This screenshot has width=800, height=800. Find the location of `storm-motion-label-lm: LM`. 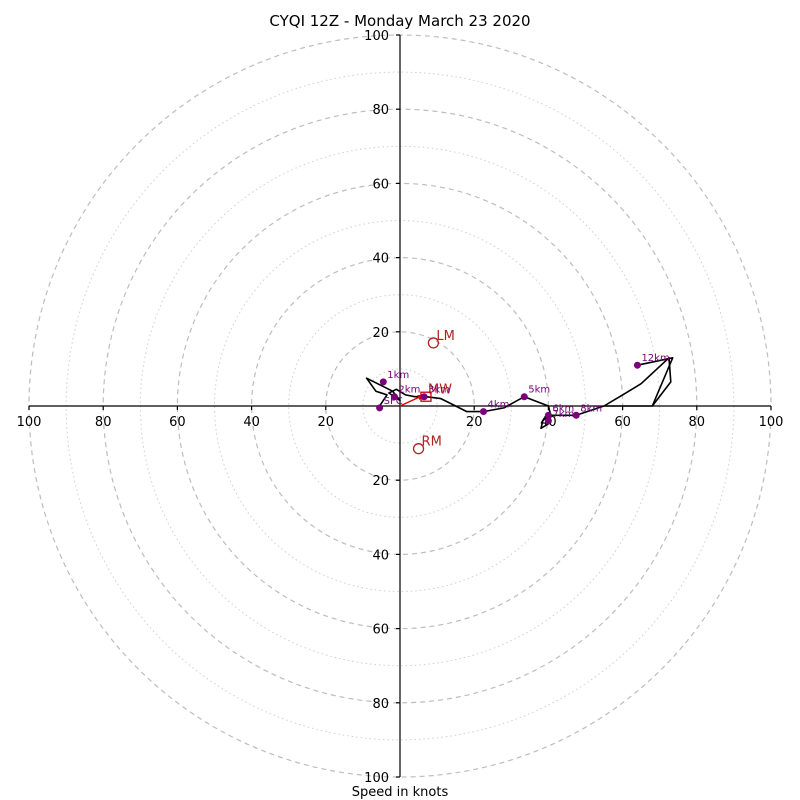

storm-motion-label-lm: LM is located at coordinates (445, 336).